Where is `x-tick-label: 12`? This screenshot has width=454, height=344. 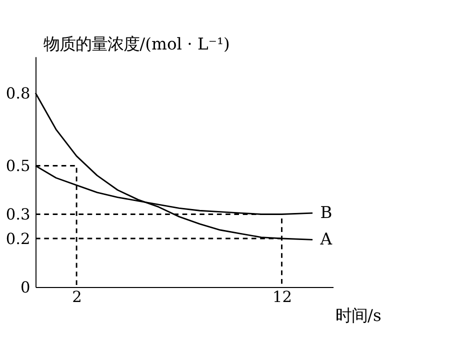
x-tick-label: 12 is located at coordinates (282, 297).